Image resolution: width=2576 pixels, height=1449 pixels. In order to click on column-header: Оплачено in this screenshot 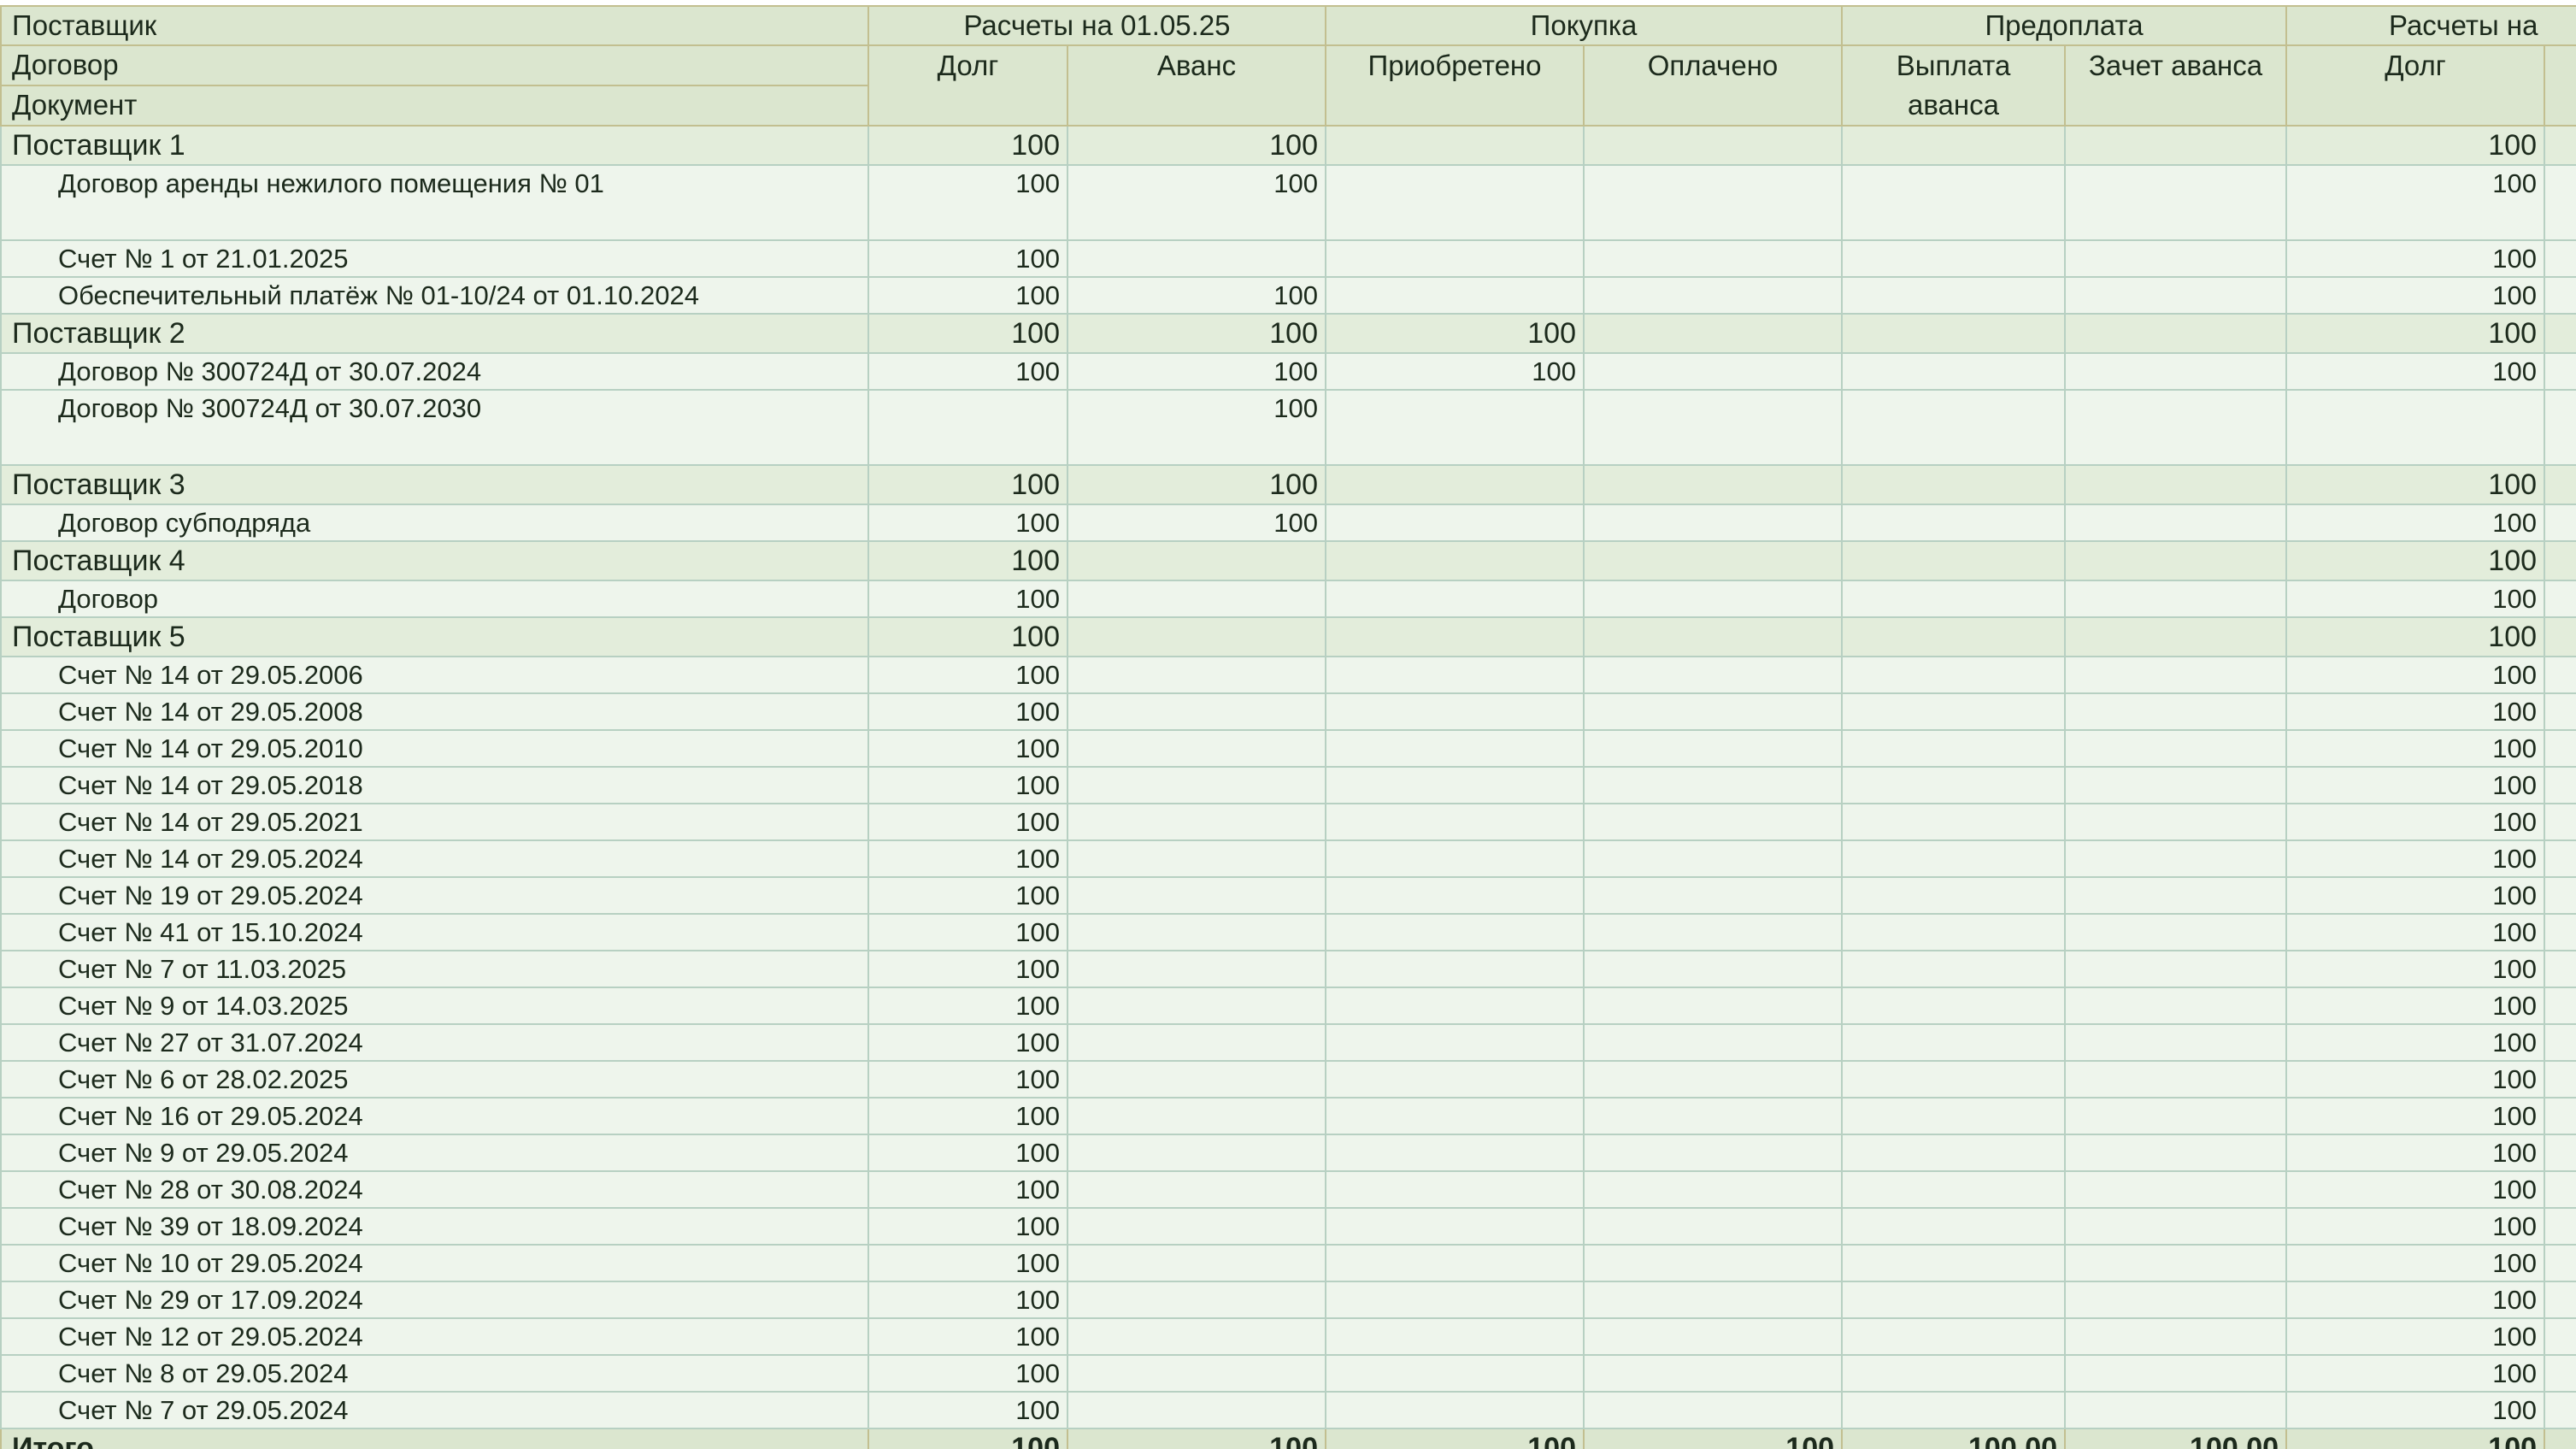, I will do `click(1713, 85)`.